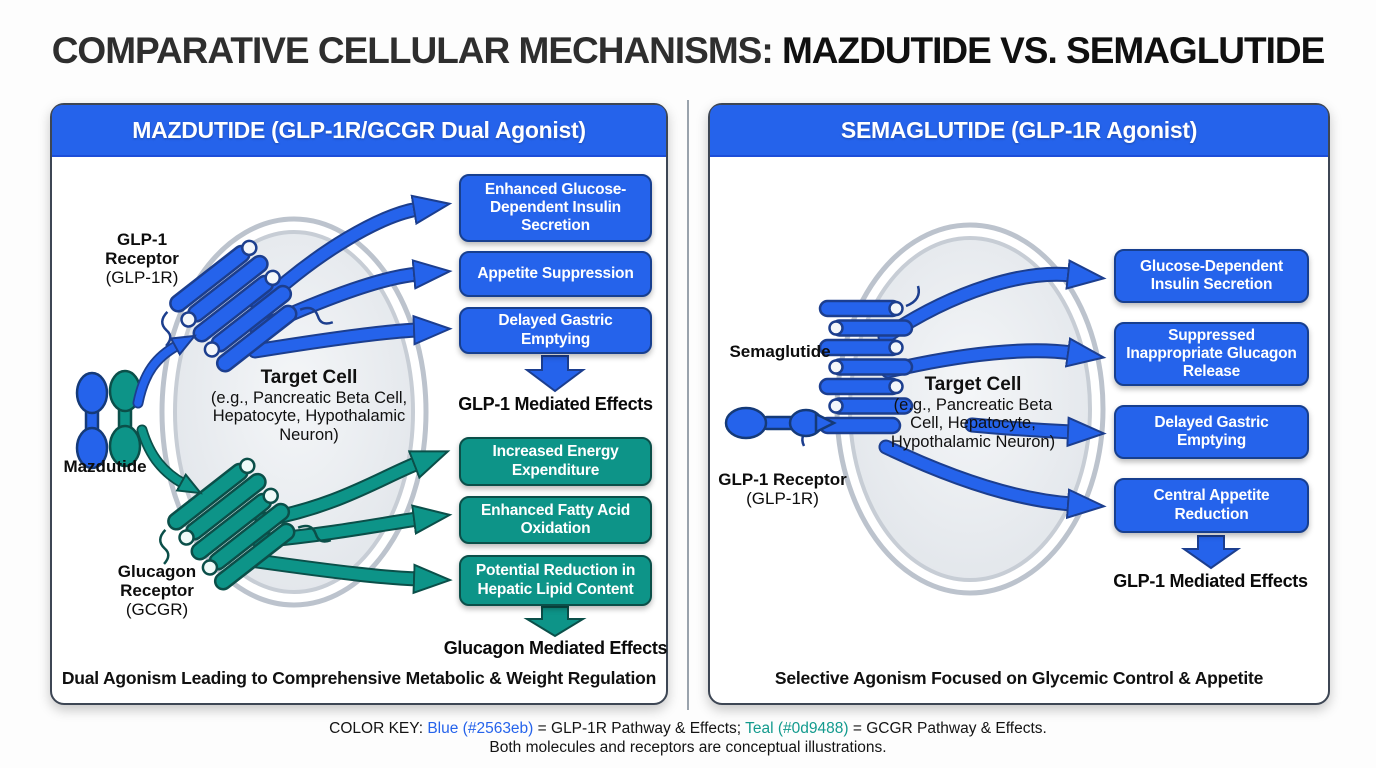 The height and width of the screenshot is (768, 1376). Describe the element at coordinates (165, 370) in the screenshot. I see `ligand-to-glp1r-arrow` at that location.